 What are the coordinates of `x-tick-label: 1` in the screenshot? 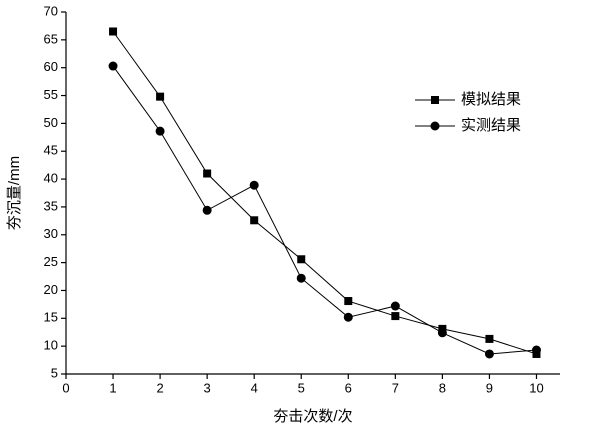 It's located at (112, 387).